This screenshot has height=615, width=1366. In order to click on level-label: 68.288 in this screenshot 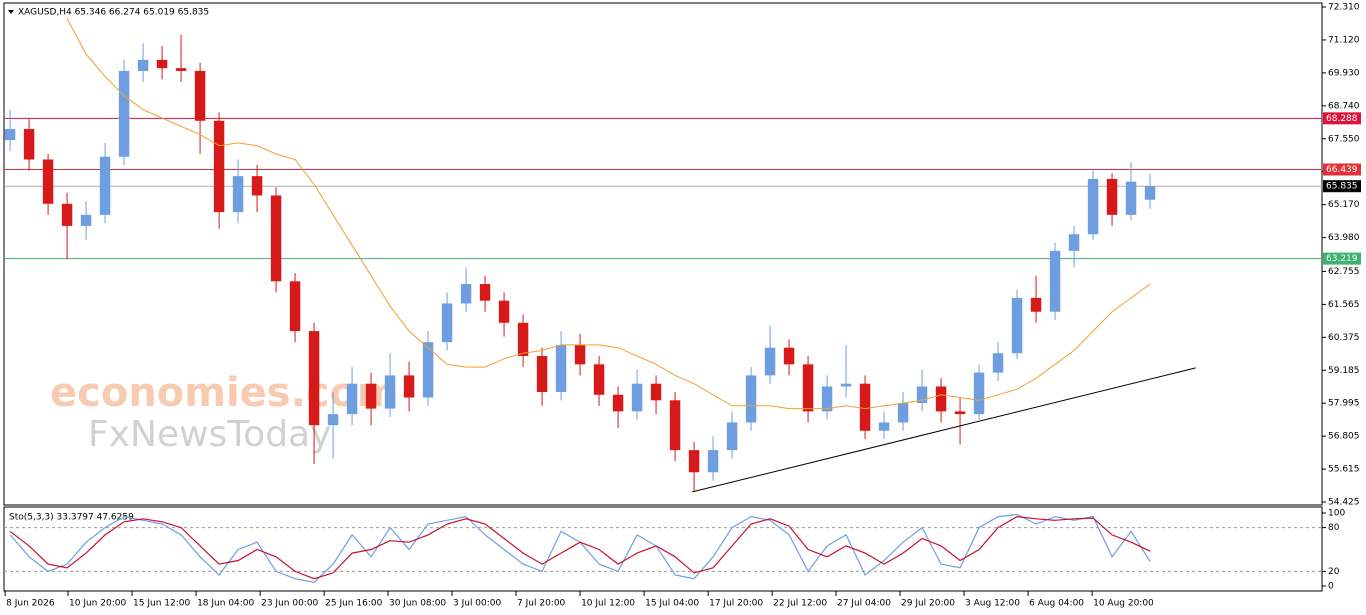, I will do `click(1342, 119)`.